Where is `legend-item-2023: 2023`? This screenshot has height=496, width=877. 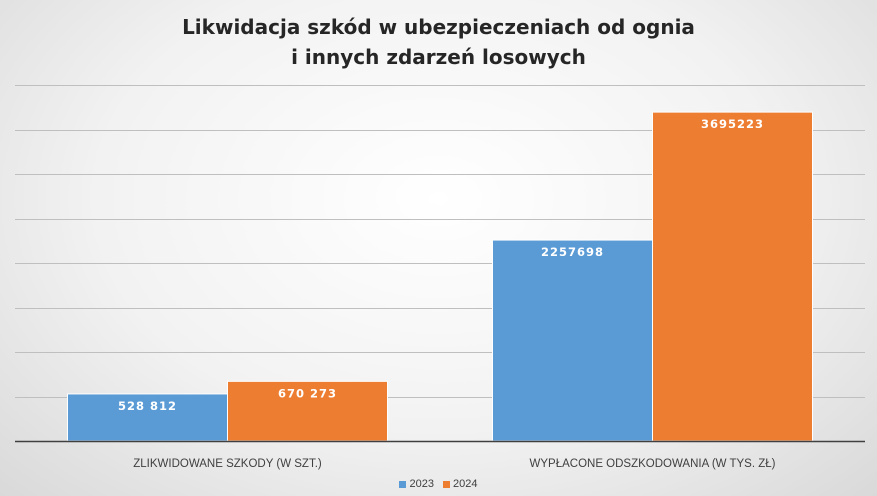 legend-item-2023: 2023 is located at coordinates (416, 484).